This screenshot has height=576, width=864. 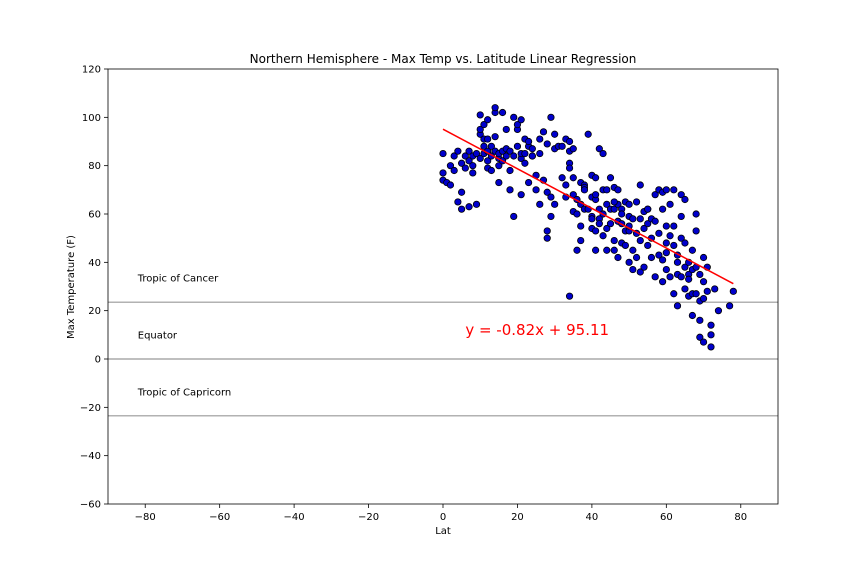 I want to click on x-tick-label: −40, so click(x=294, y=517).